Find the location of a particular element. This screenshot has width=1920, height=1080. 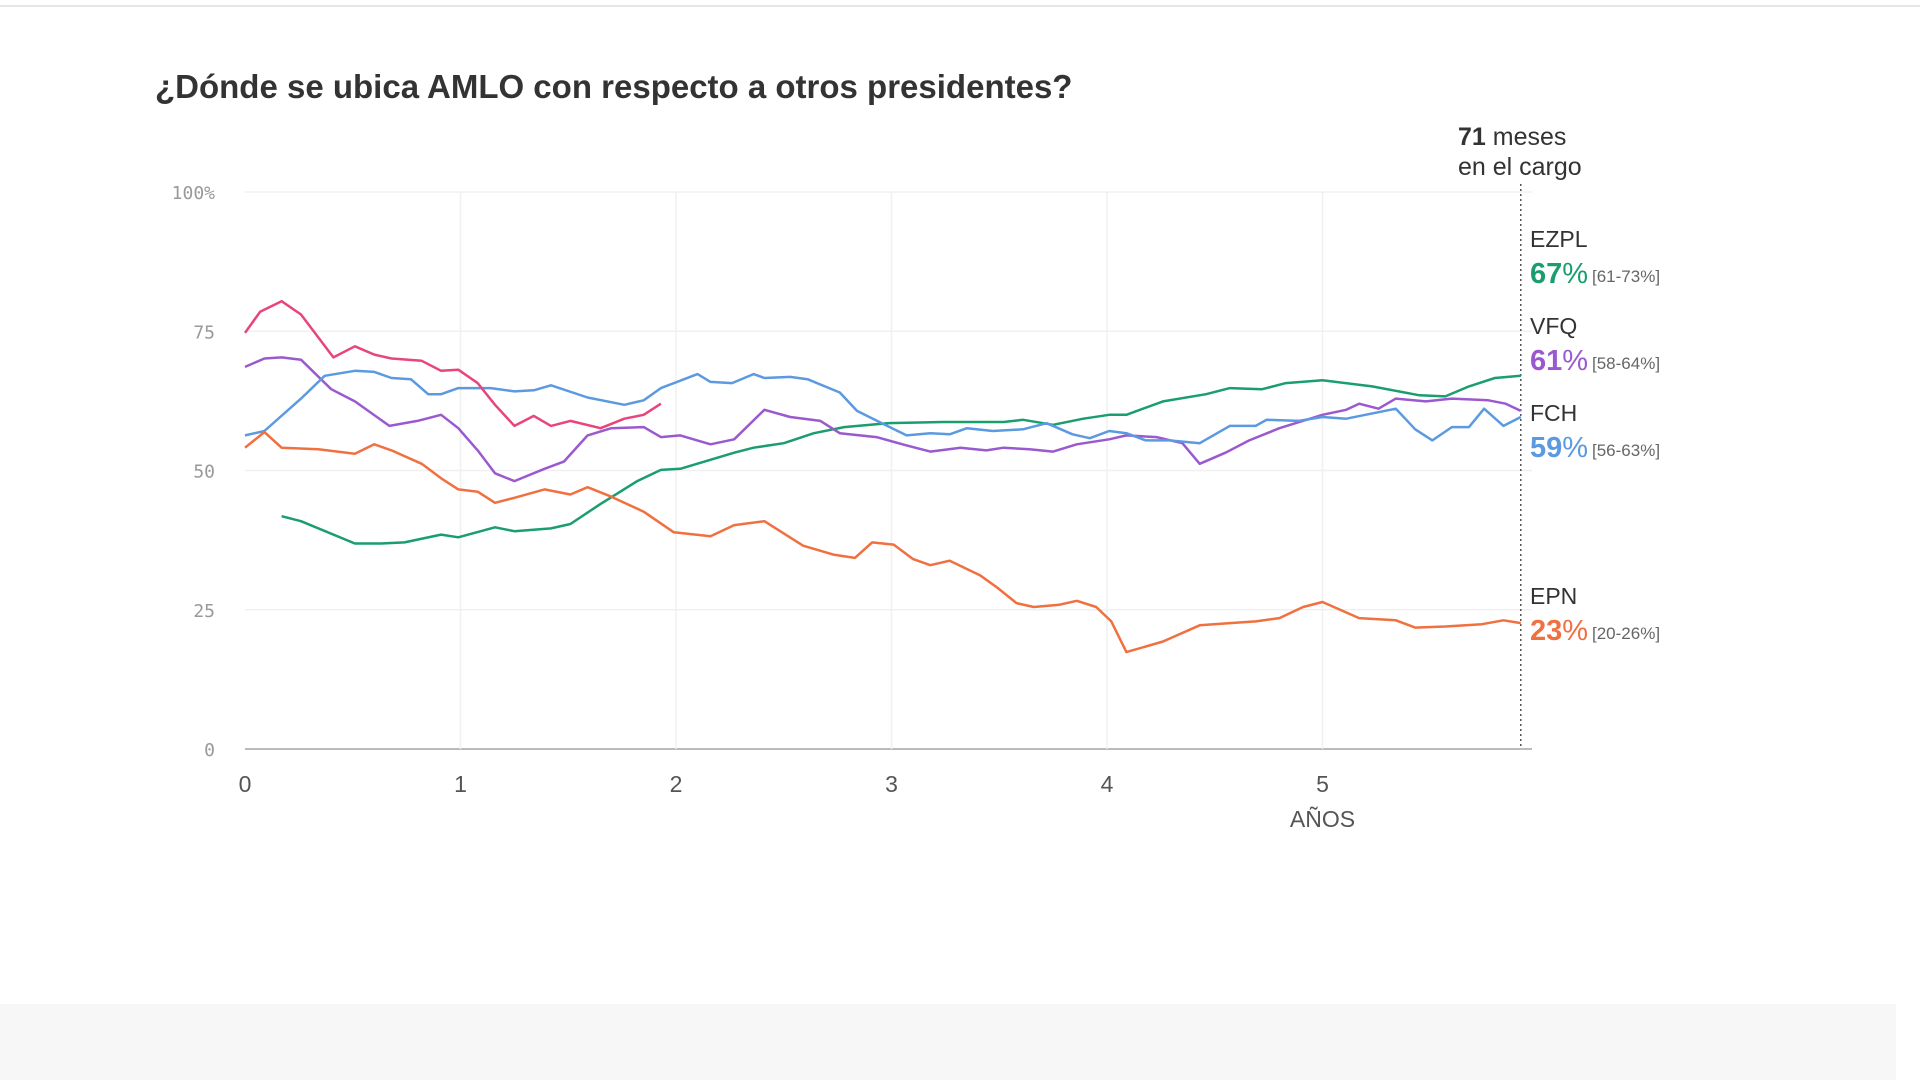

series-label-range: [56-63%] is located at coordinates (1626, 450).